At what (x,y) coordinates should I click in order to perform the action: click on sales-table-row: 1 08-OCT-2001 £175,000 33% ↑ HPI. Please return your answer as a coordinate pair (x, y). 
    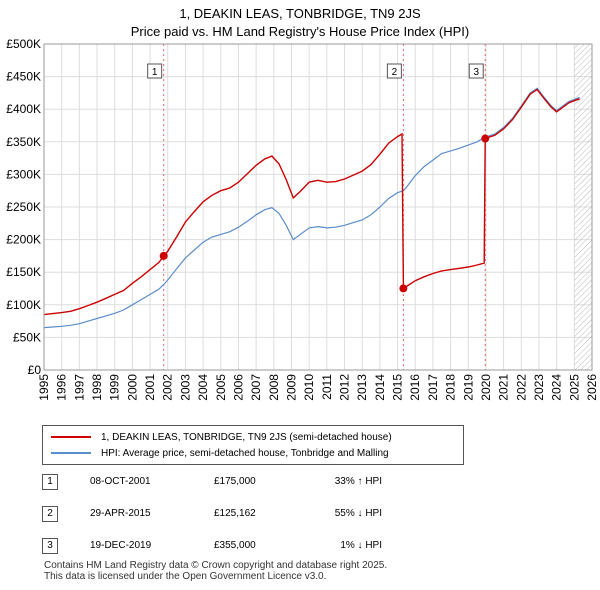
    Looking at the image, I should click on (252, 484).